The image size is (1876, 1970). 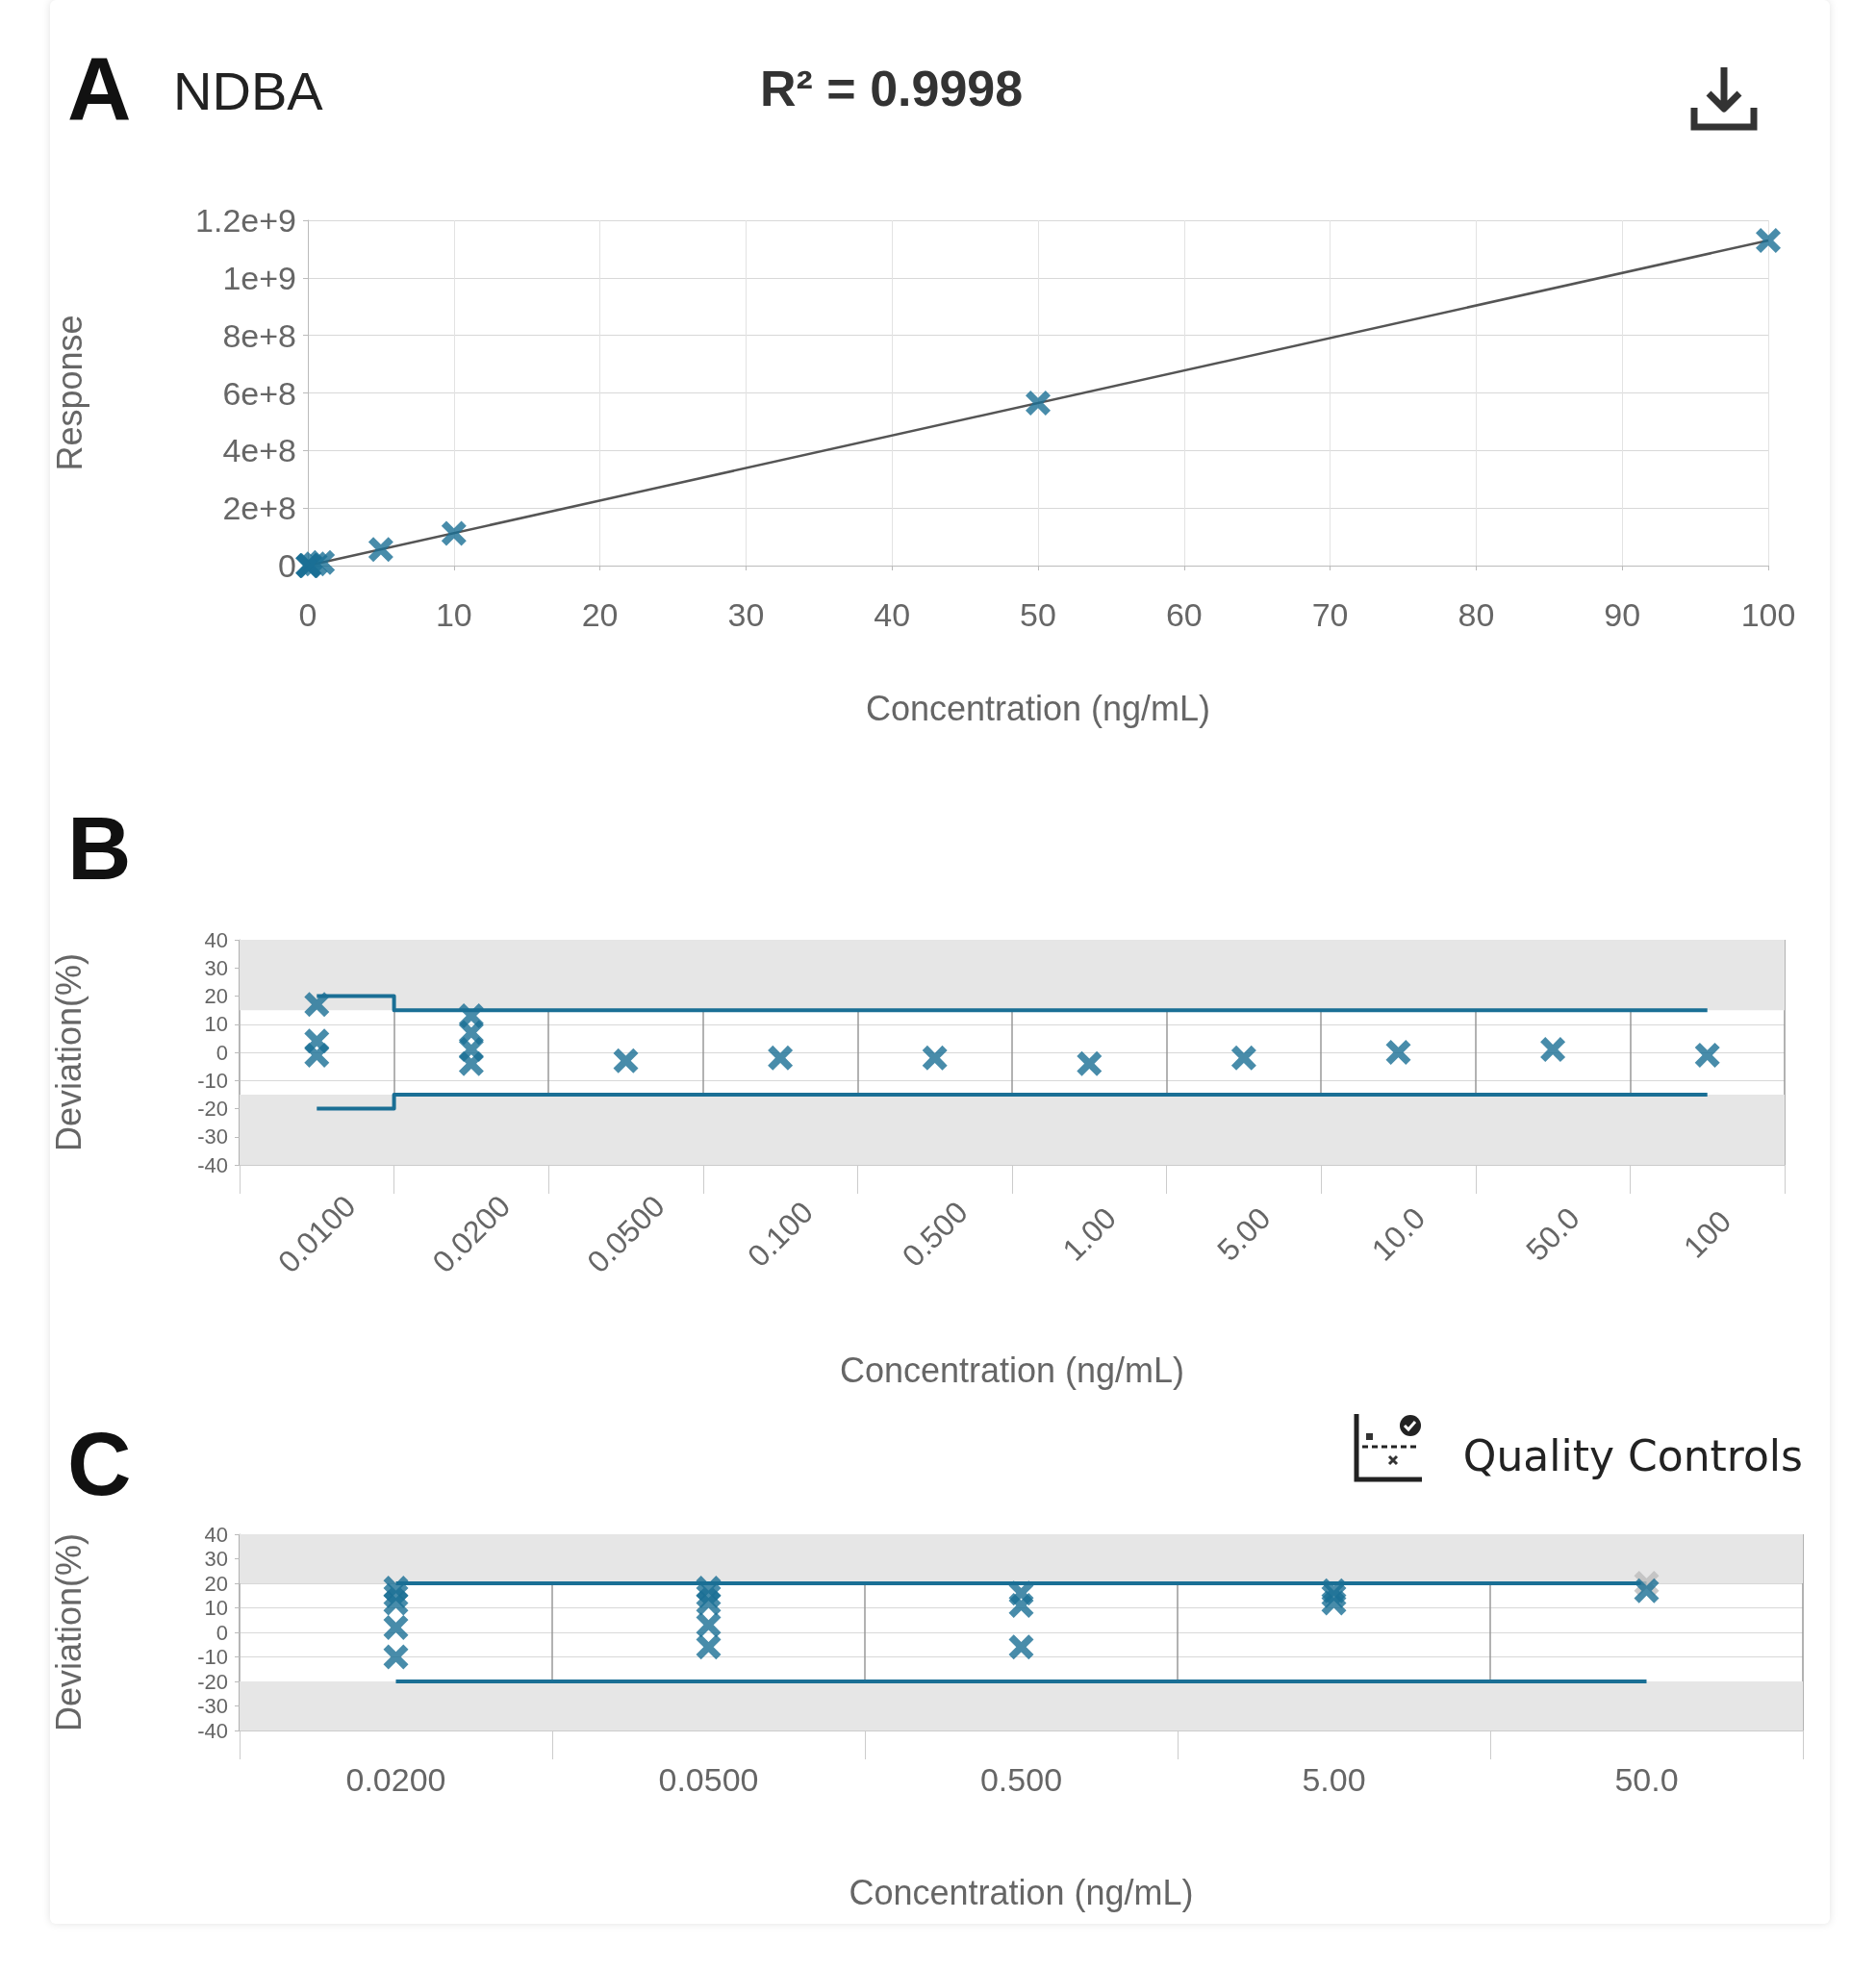 I want to click on text: Quality Controls, so click(x=1632, y=1455).